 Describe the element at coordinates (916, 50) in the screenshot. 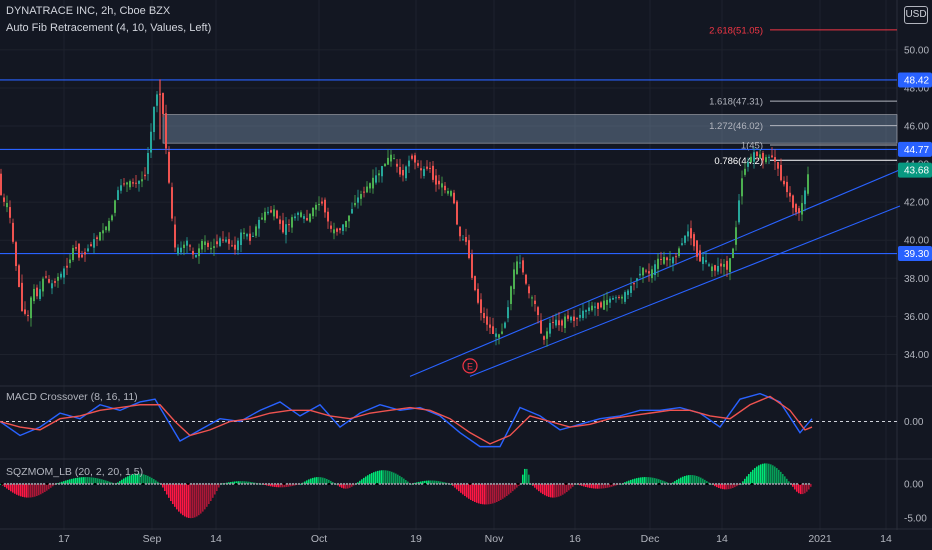

I see `price-tick-label: 50.00` at that location.